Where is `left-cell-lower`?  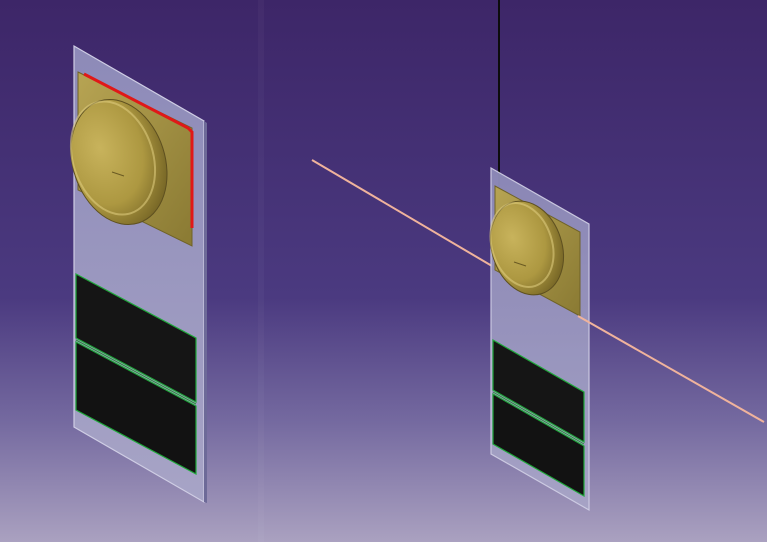
left-cell-lower is located at coordinates (136, 408).